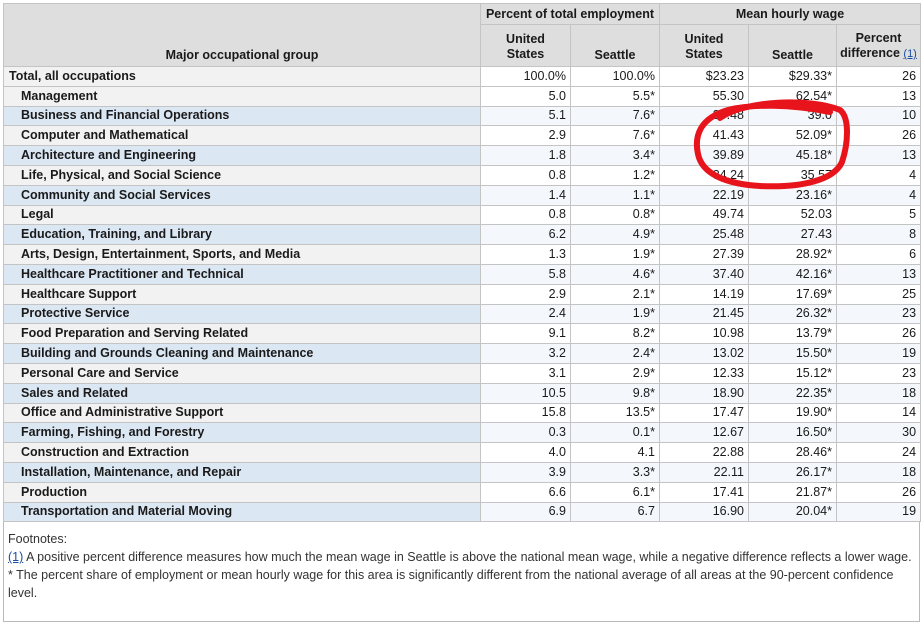  Describe the element at coordinates (792, 76) in the screenshot. I see `wage-seattle-cell: $29.33*` at that location.